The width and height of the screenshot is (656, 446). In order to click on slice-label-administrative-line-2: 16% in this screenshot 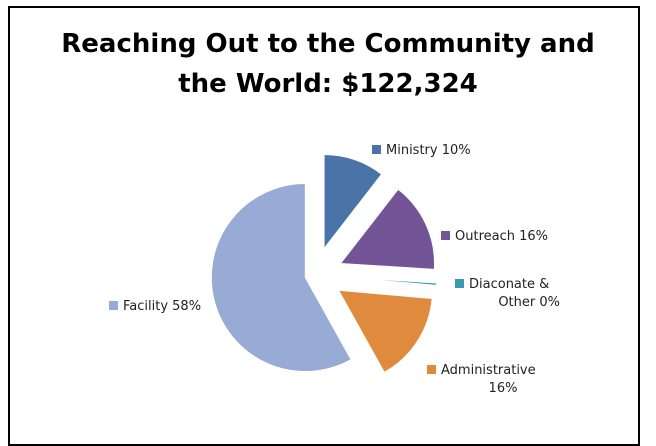, I will do `click(503, 388)`.